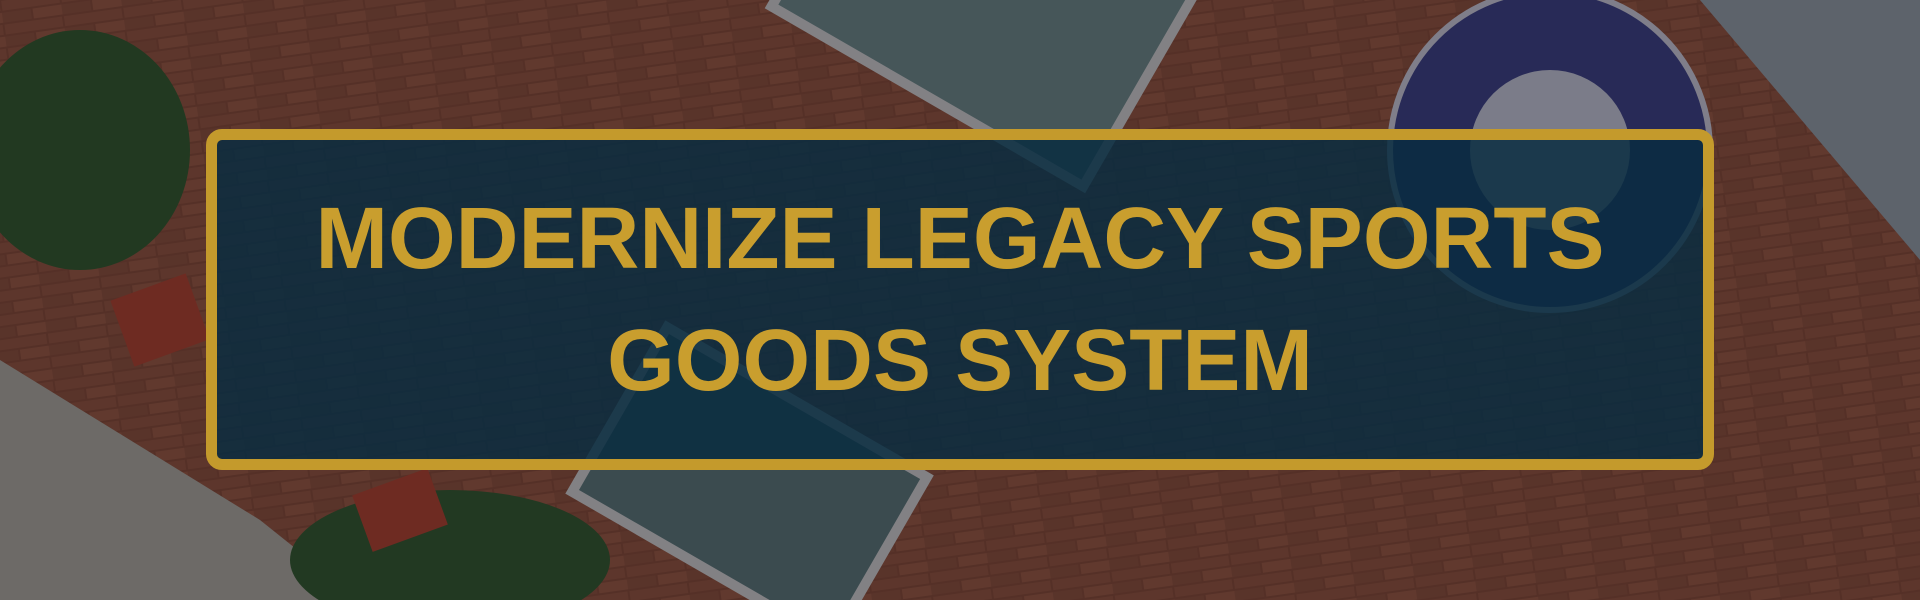 This screenshot has width=1920, height=600. What do you see at coordinates (960, 238) in the screenshot?
I see `title-line: MODERNIZE LEGACY SPORTS` at bounding box center [960, 238].